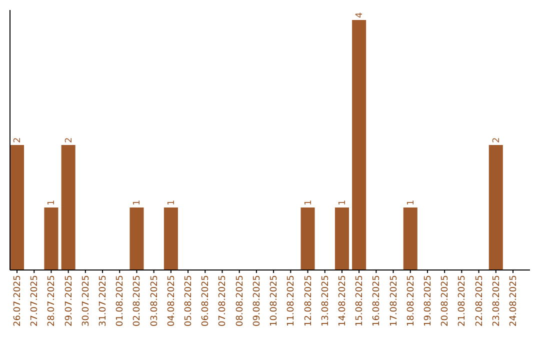 This screenshot has width=540, height=340. I want to click on x-tick-label: 14.08.2025, so click(343, 301).